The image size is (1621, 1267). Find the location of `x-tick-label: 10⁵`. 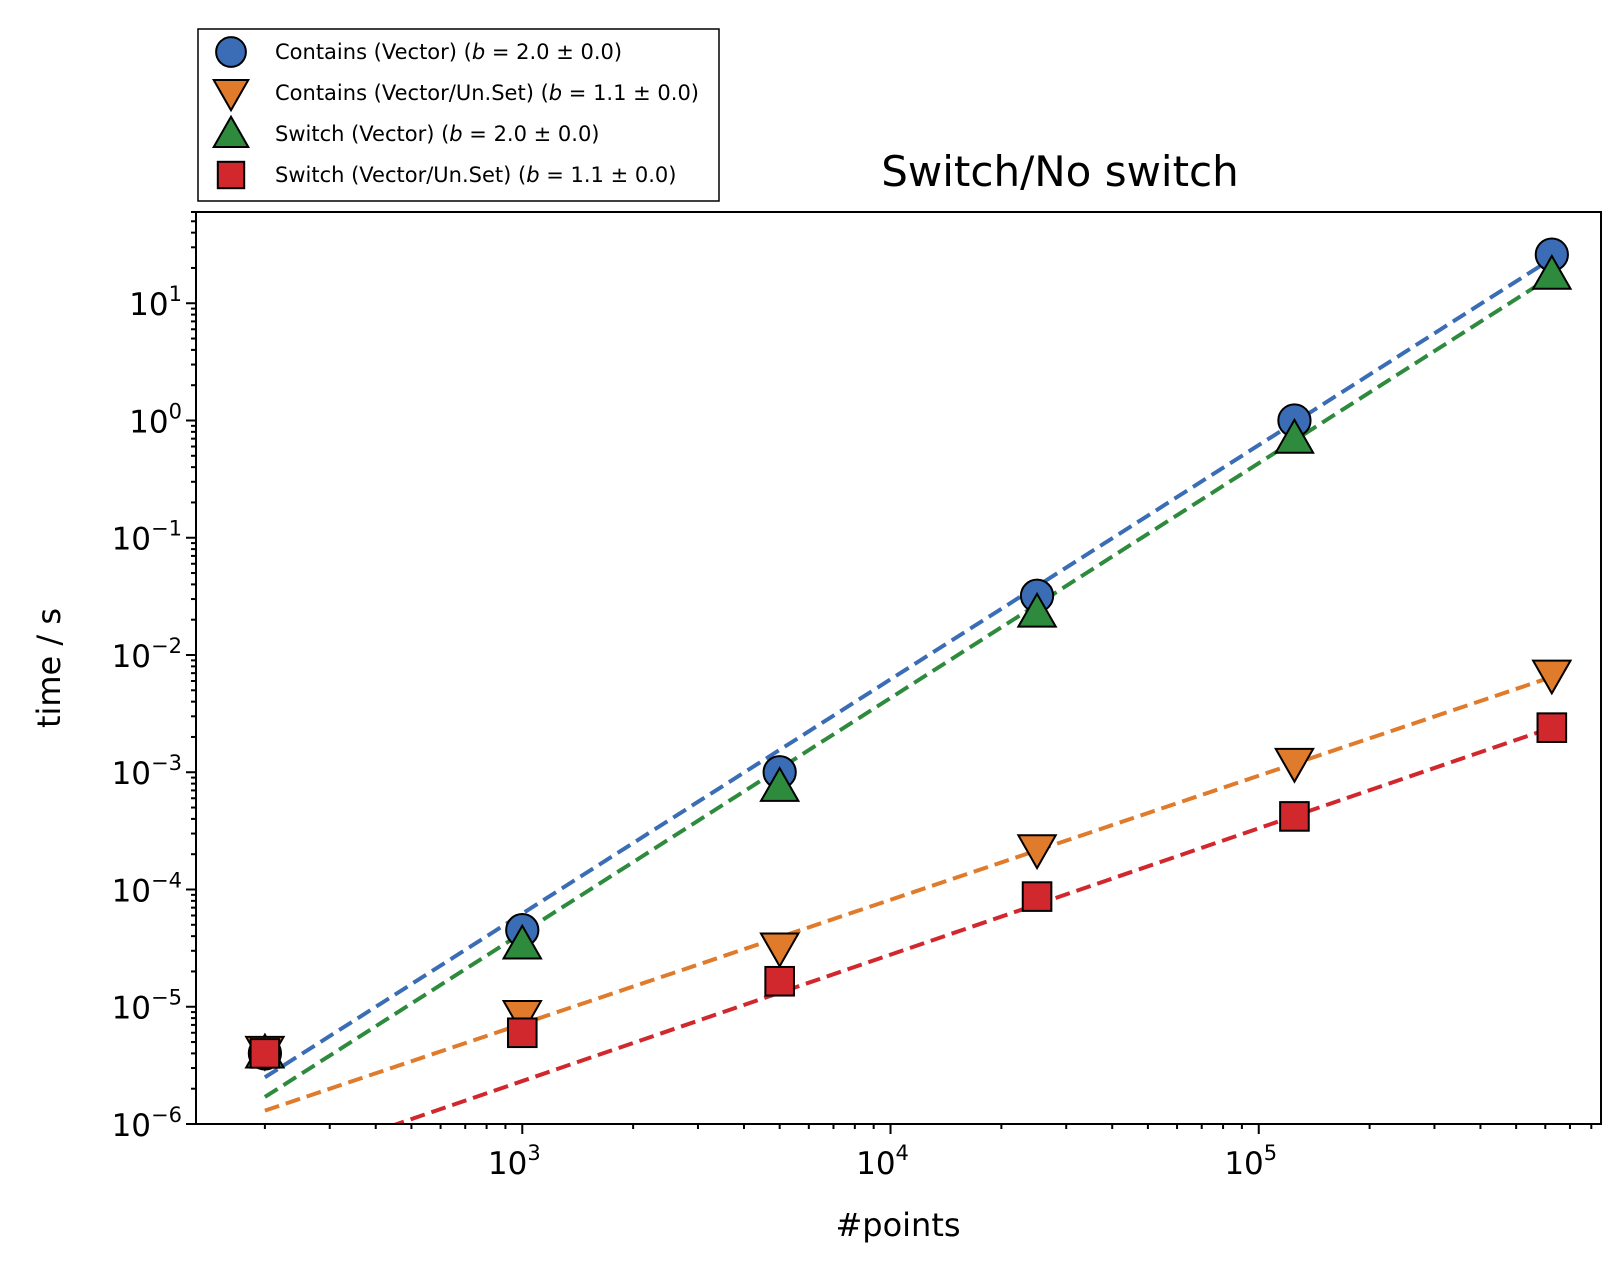

x-tick-label: 10⁵ is located at coordinates (1250, 1161).